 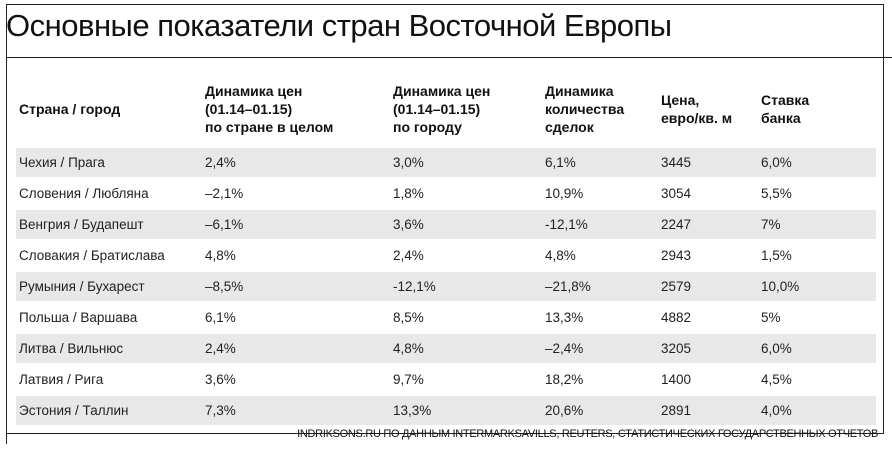 What do you see at coordinates (109, 380) in the screenshot?
I see `cell-country-city: Латвия / Рига` at bounding box center [109, 380].